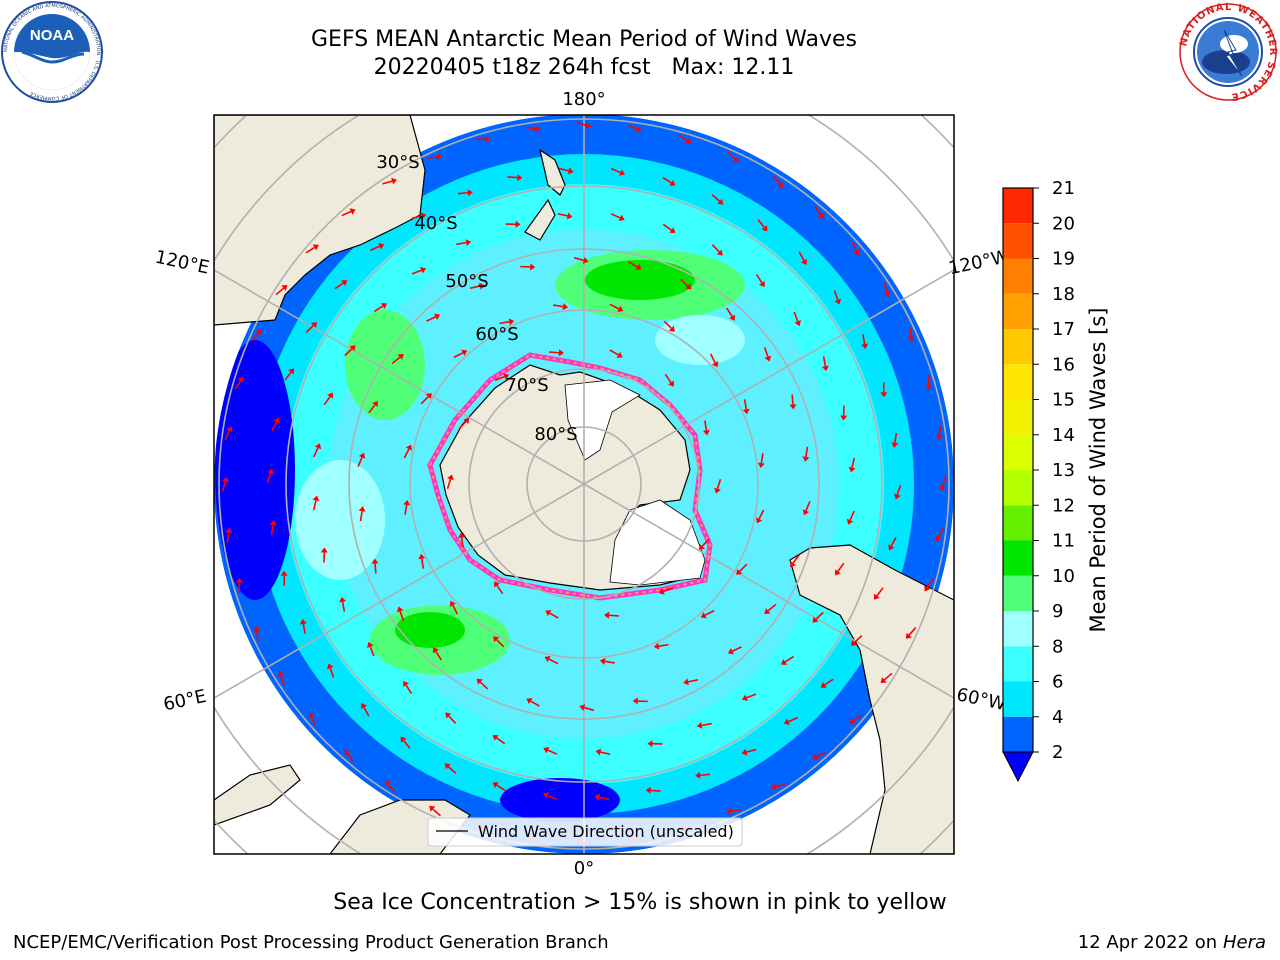 This screenshot has width=1280, height=960. I want to click on noaa-logo-text: NOAA, so click(52, 35).